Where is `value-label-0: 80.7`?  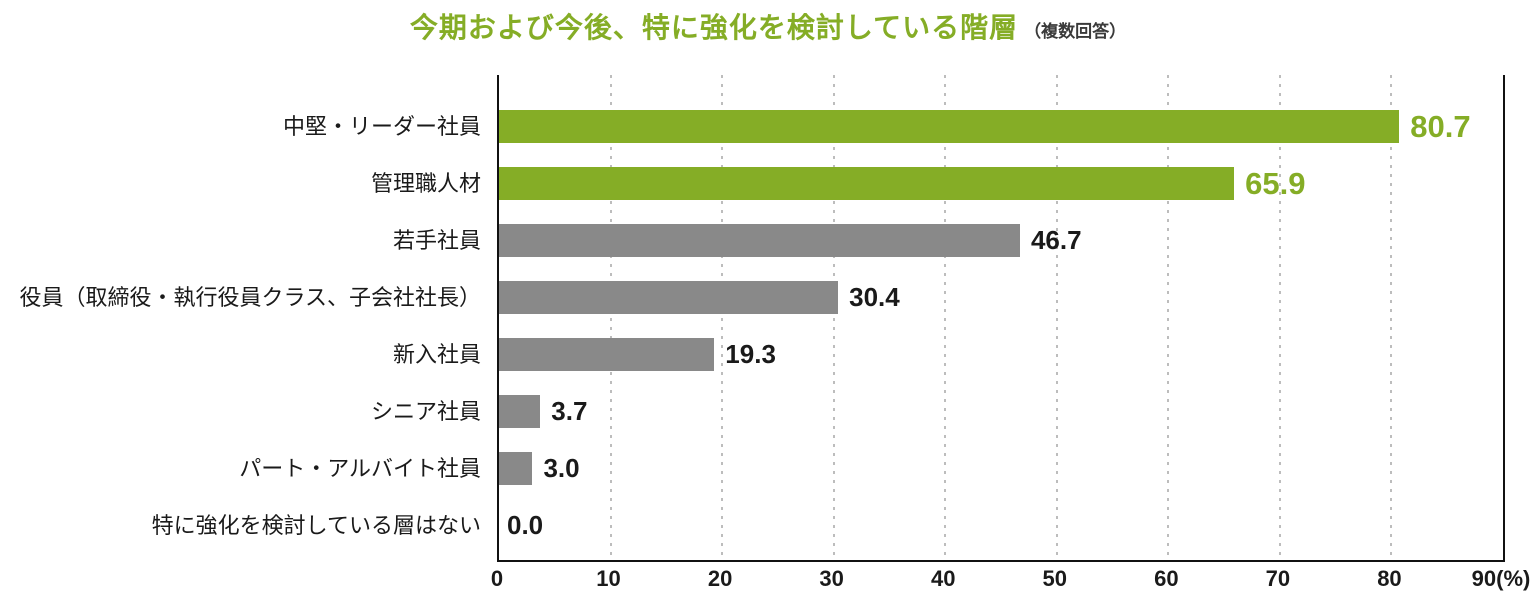 value-label-0: 80.7 is located at coordinates (1440, 126).